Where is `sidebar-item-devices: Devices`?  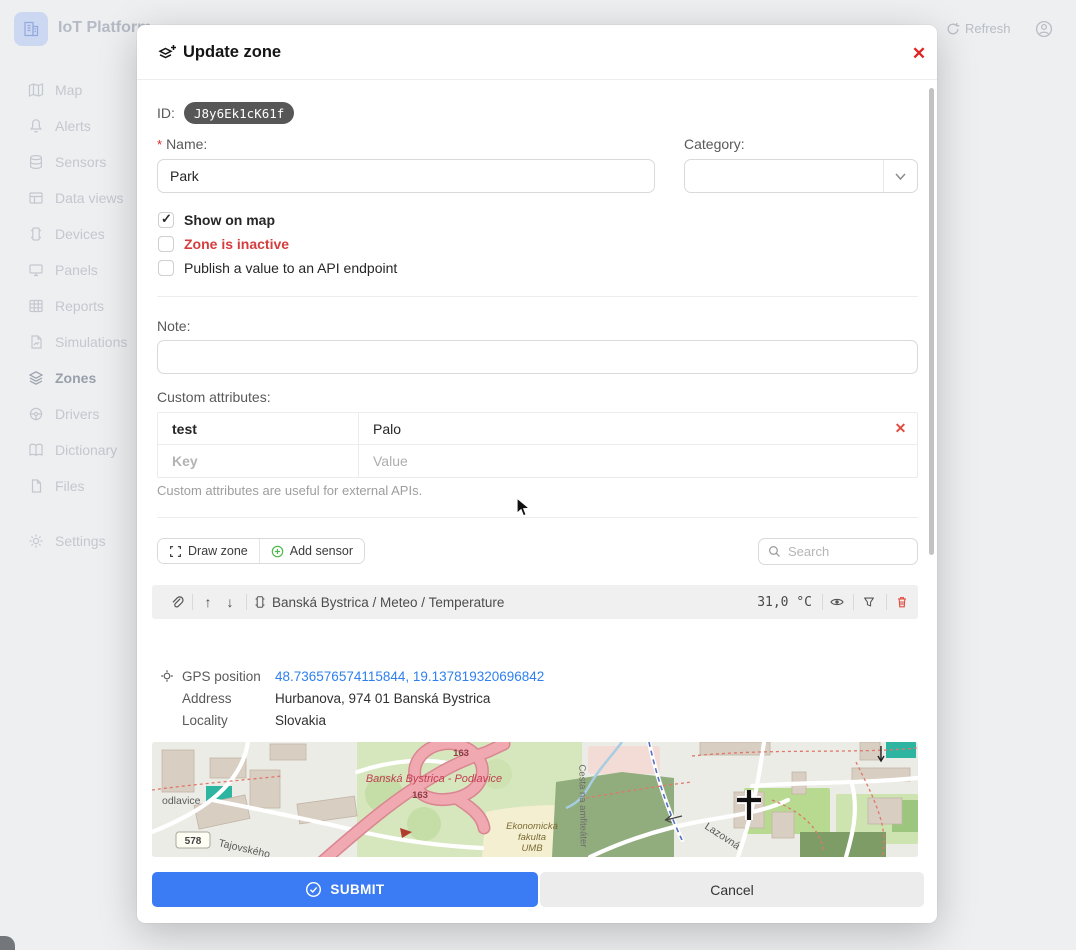 sidebar-item-devices: Devices is located at coordinates (66, 234).